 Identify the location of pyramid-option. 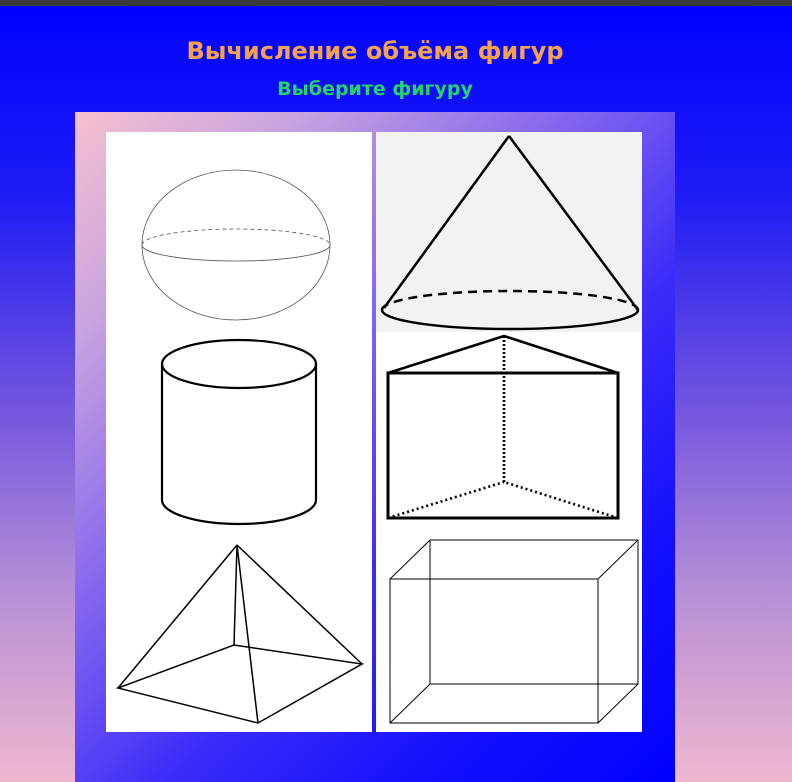
(239, 632).